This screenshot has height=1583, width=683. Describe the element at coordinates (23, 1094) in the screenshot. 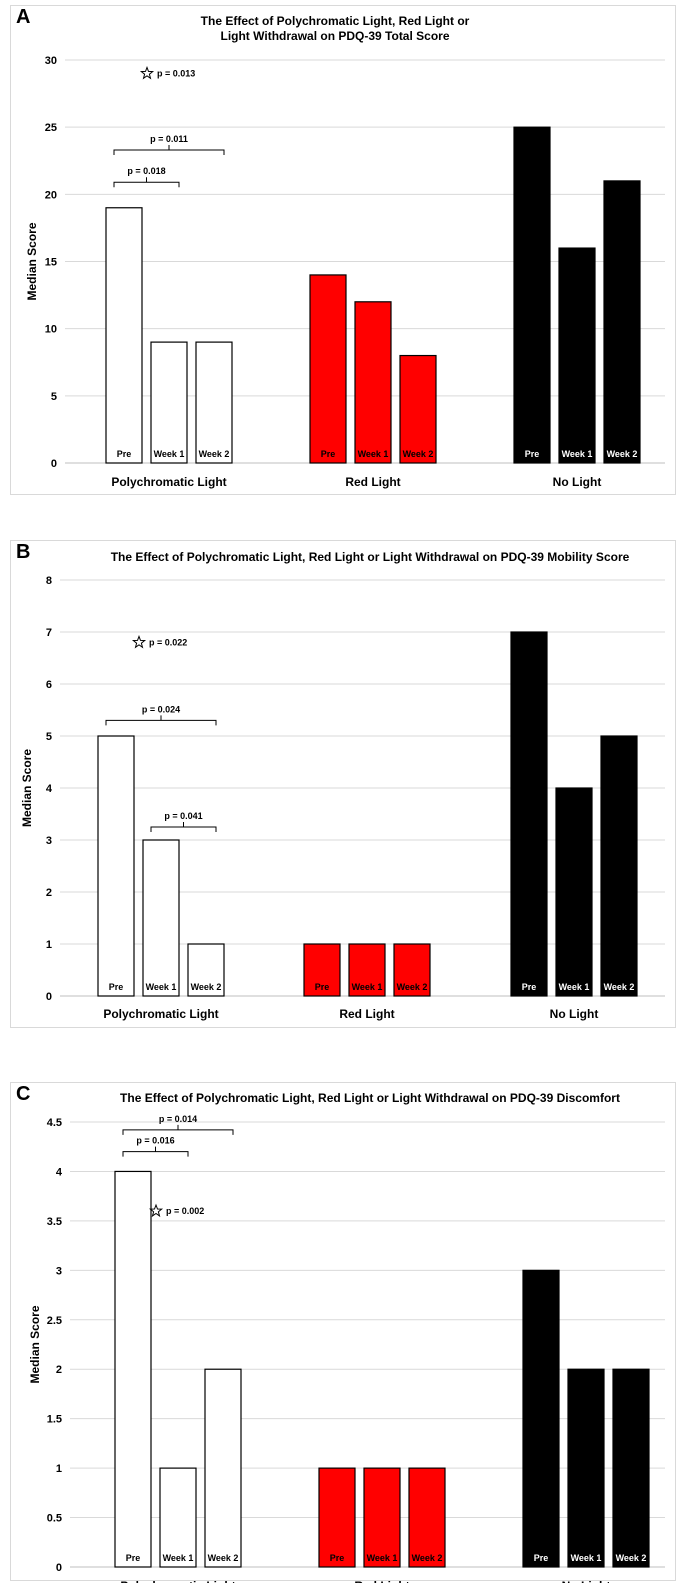

I see `panel-label: C` at that location.